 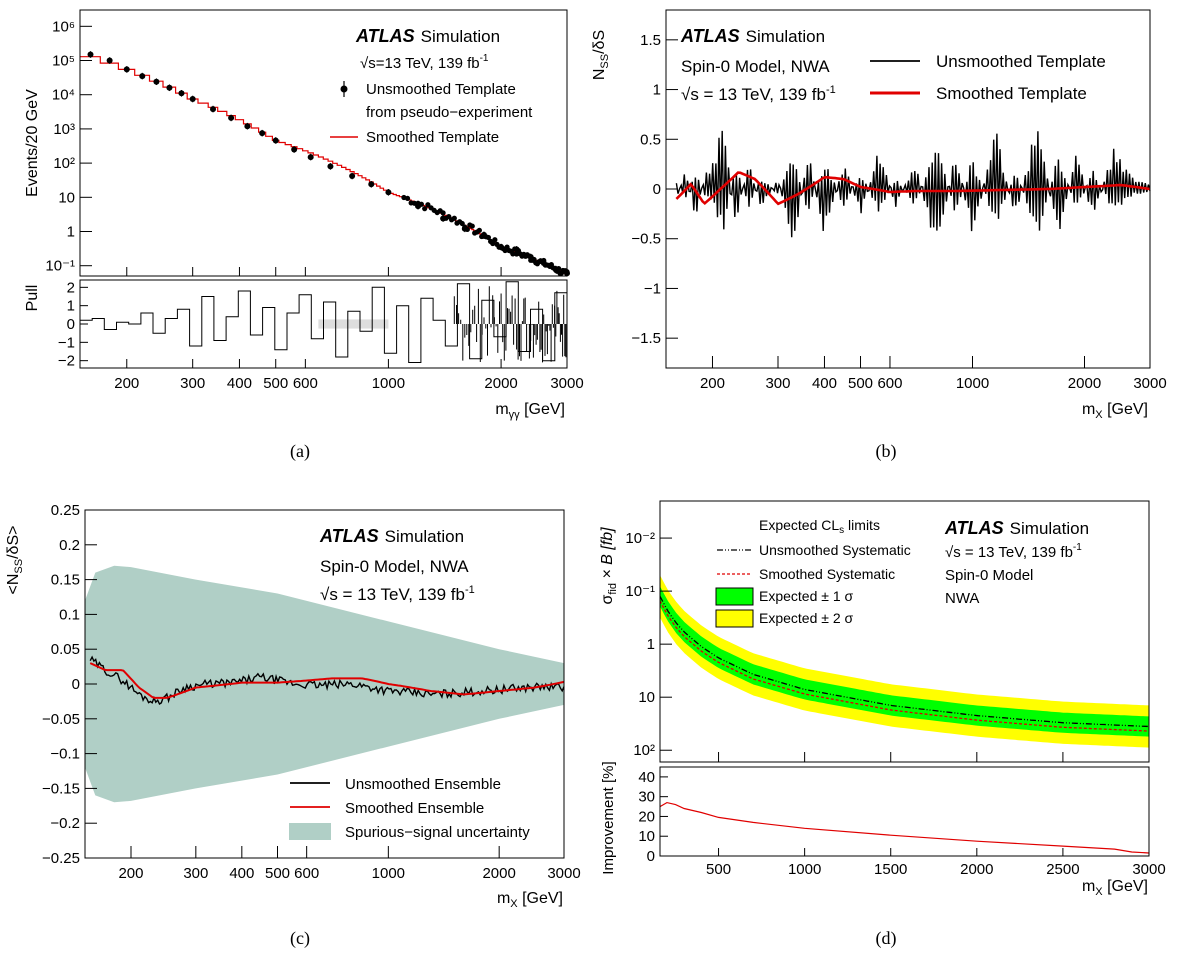 I want to click on legend-entry-smoothed: Smoothed Template, so click(x=432, y=137).